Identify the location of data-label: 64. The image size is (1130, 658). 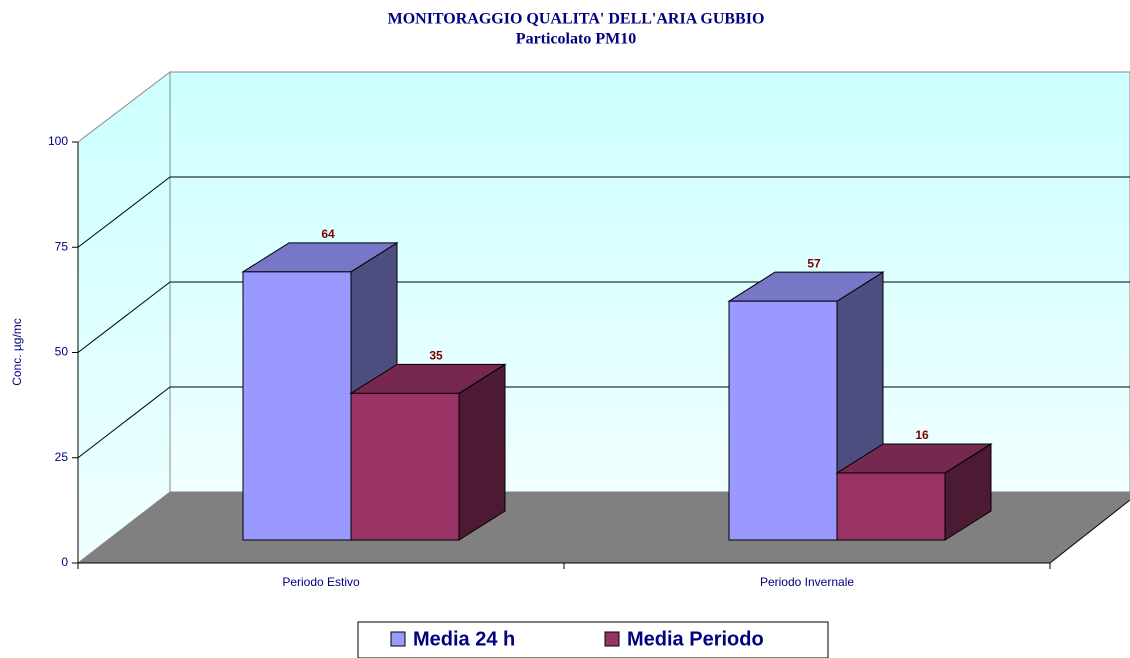
(328, 234).